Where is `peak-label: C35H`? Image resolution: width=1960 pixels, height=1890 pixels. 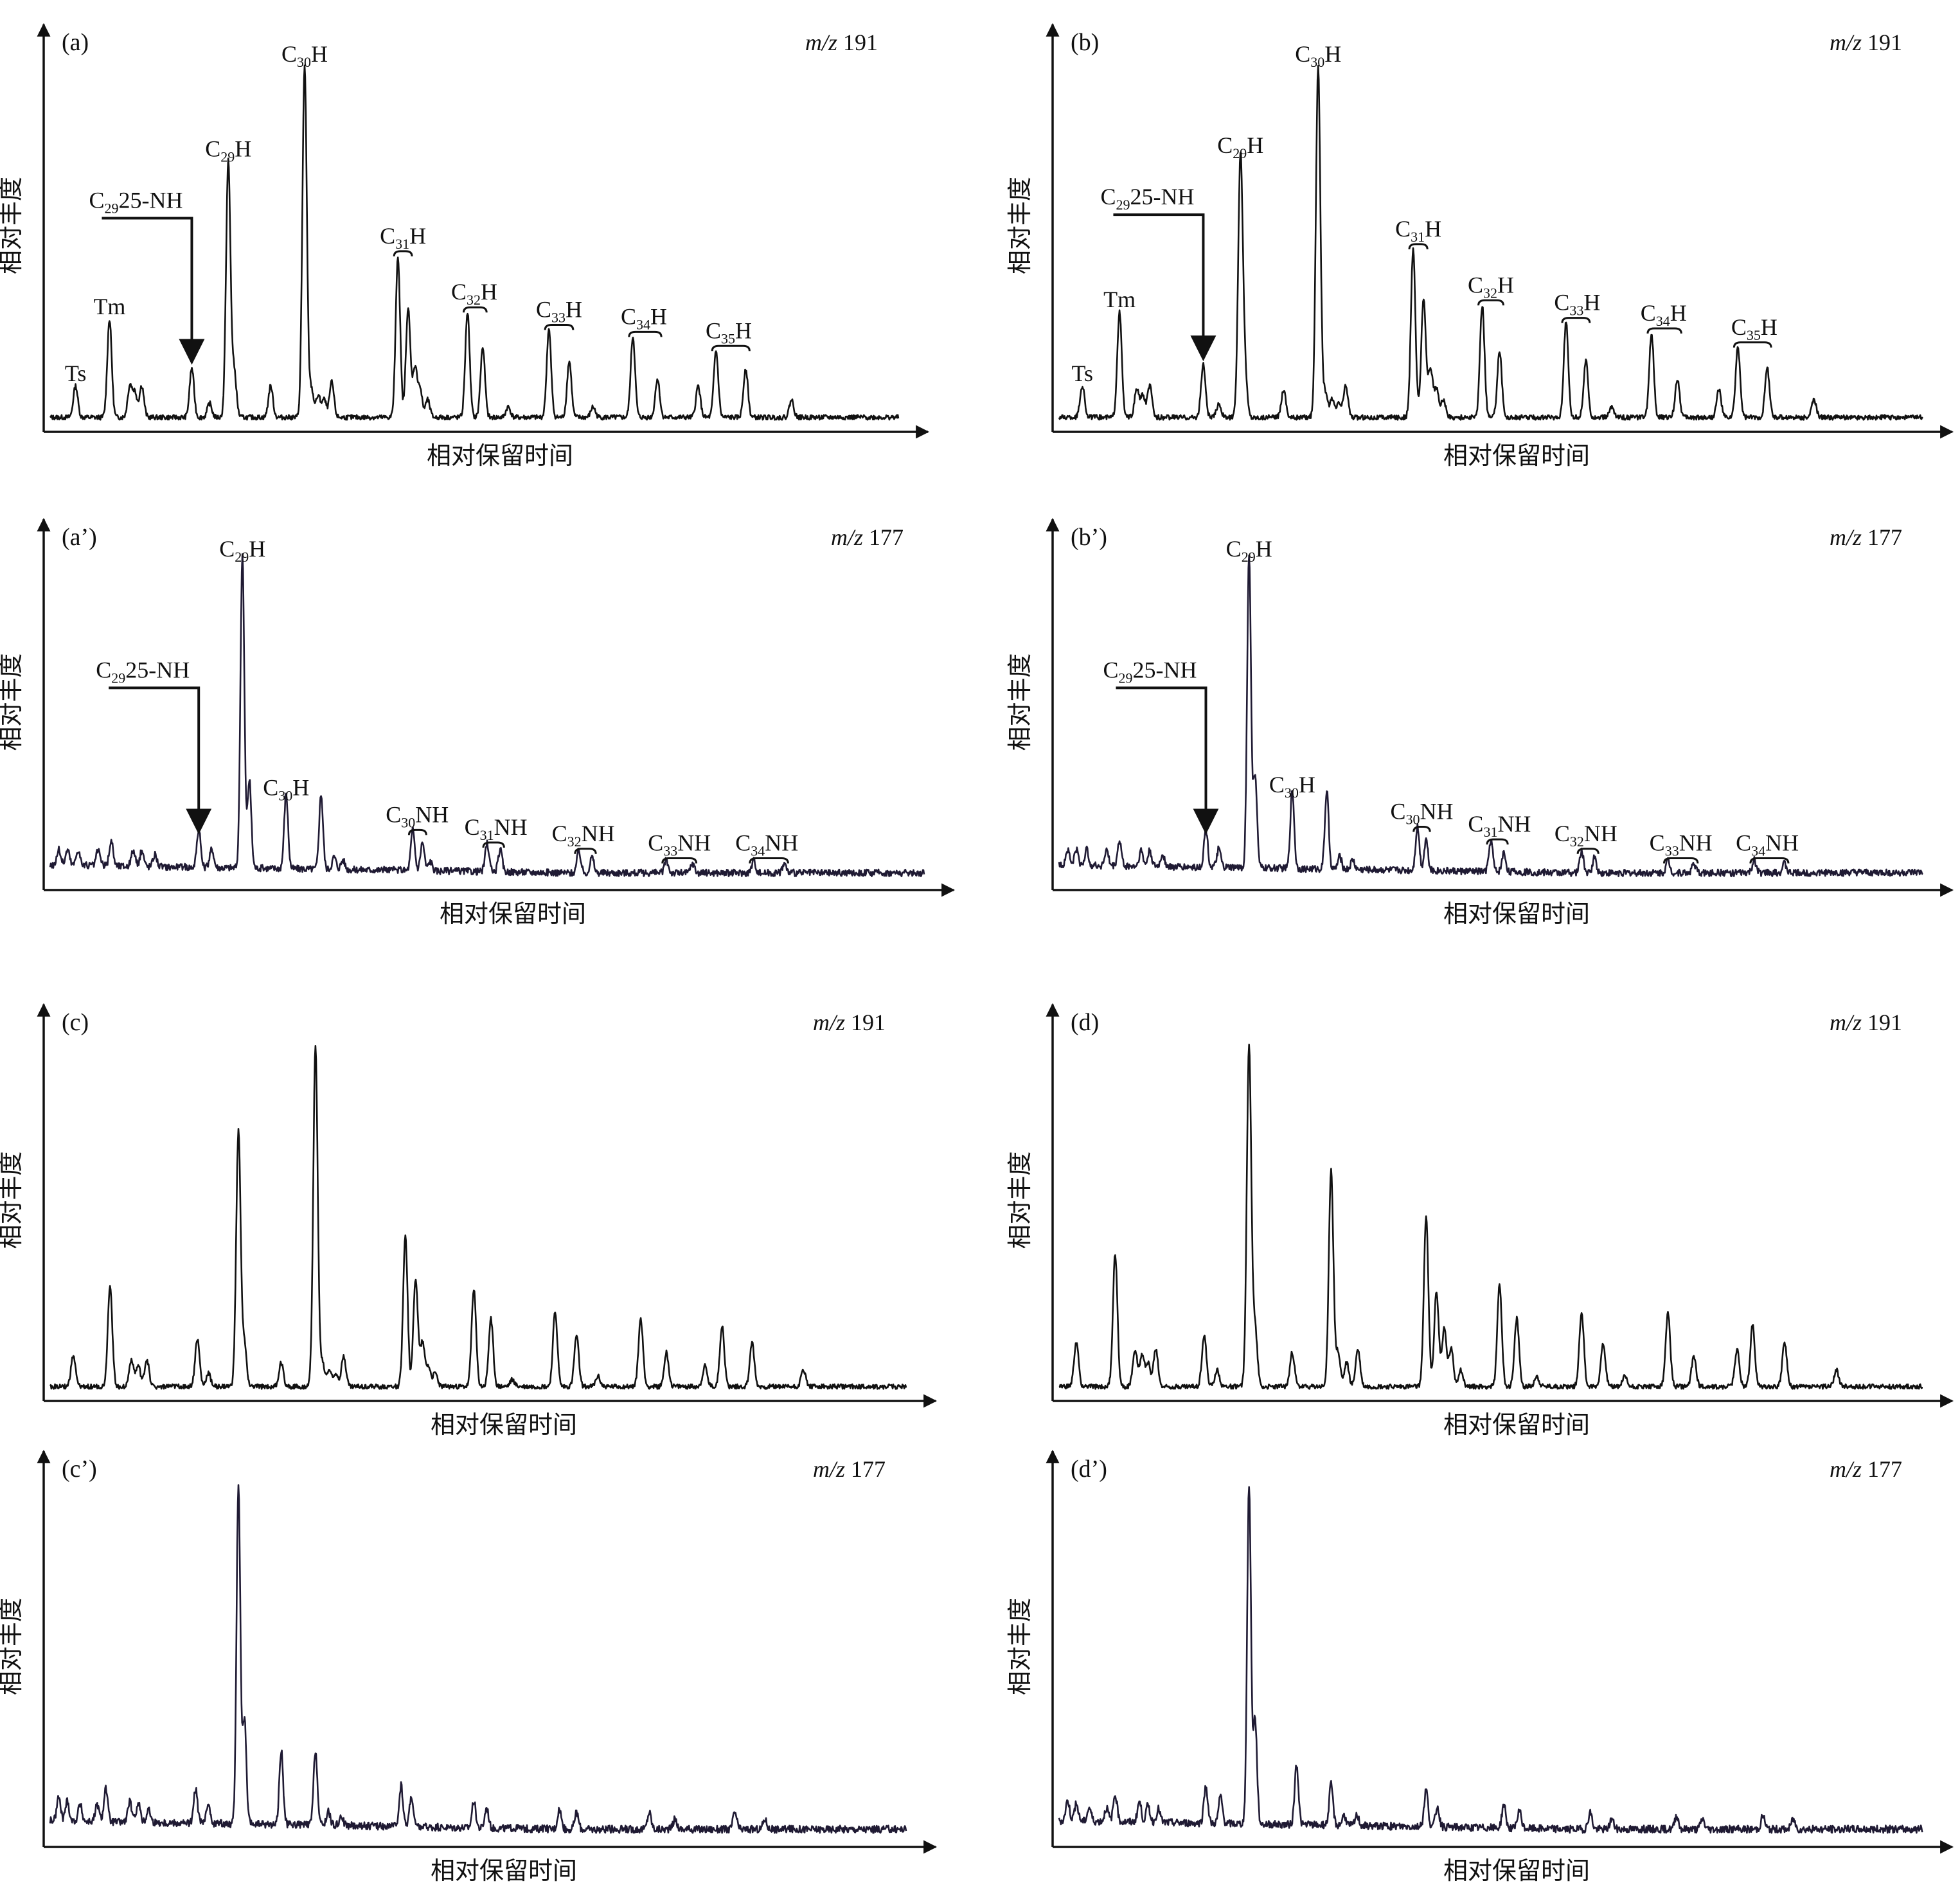 peak-label: C35H is located at coordinates (1754, 328).